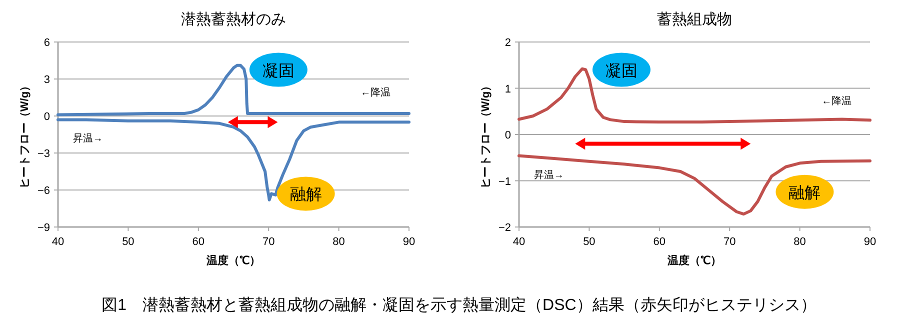 The image size is (918, 331). What do you see at coordinates (43, 191) in the screenshot?
I see `y-tick-label: −6` at bounding box center [43, 191].